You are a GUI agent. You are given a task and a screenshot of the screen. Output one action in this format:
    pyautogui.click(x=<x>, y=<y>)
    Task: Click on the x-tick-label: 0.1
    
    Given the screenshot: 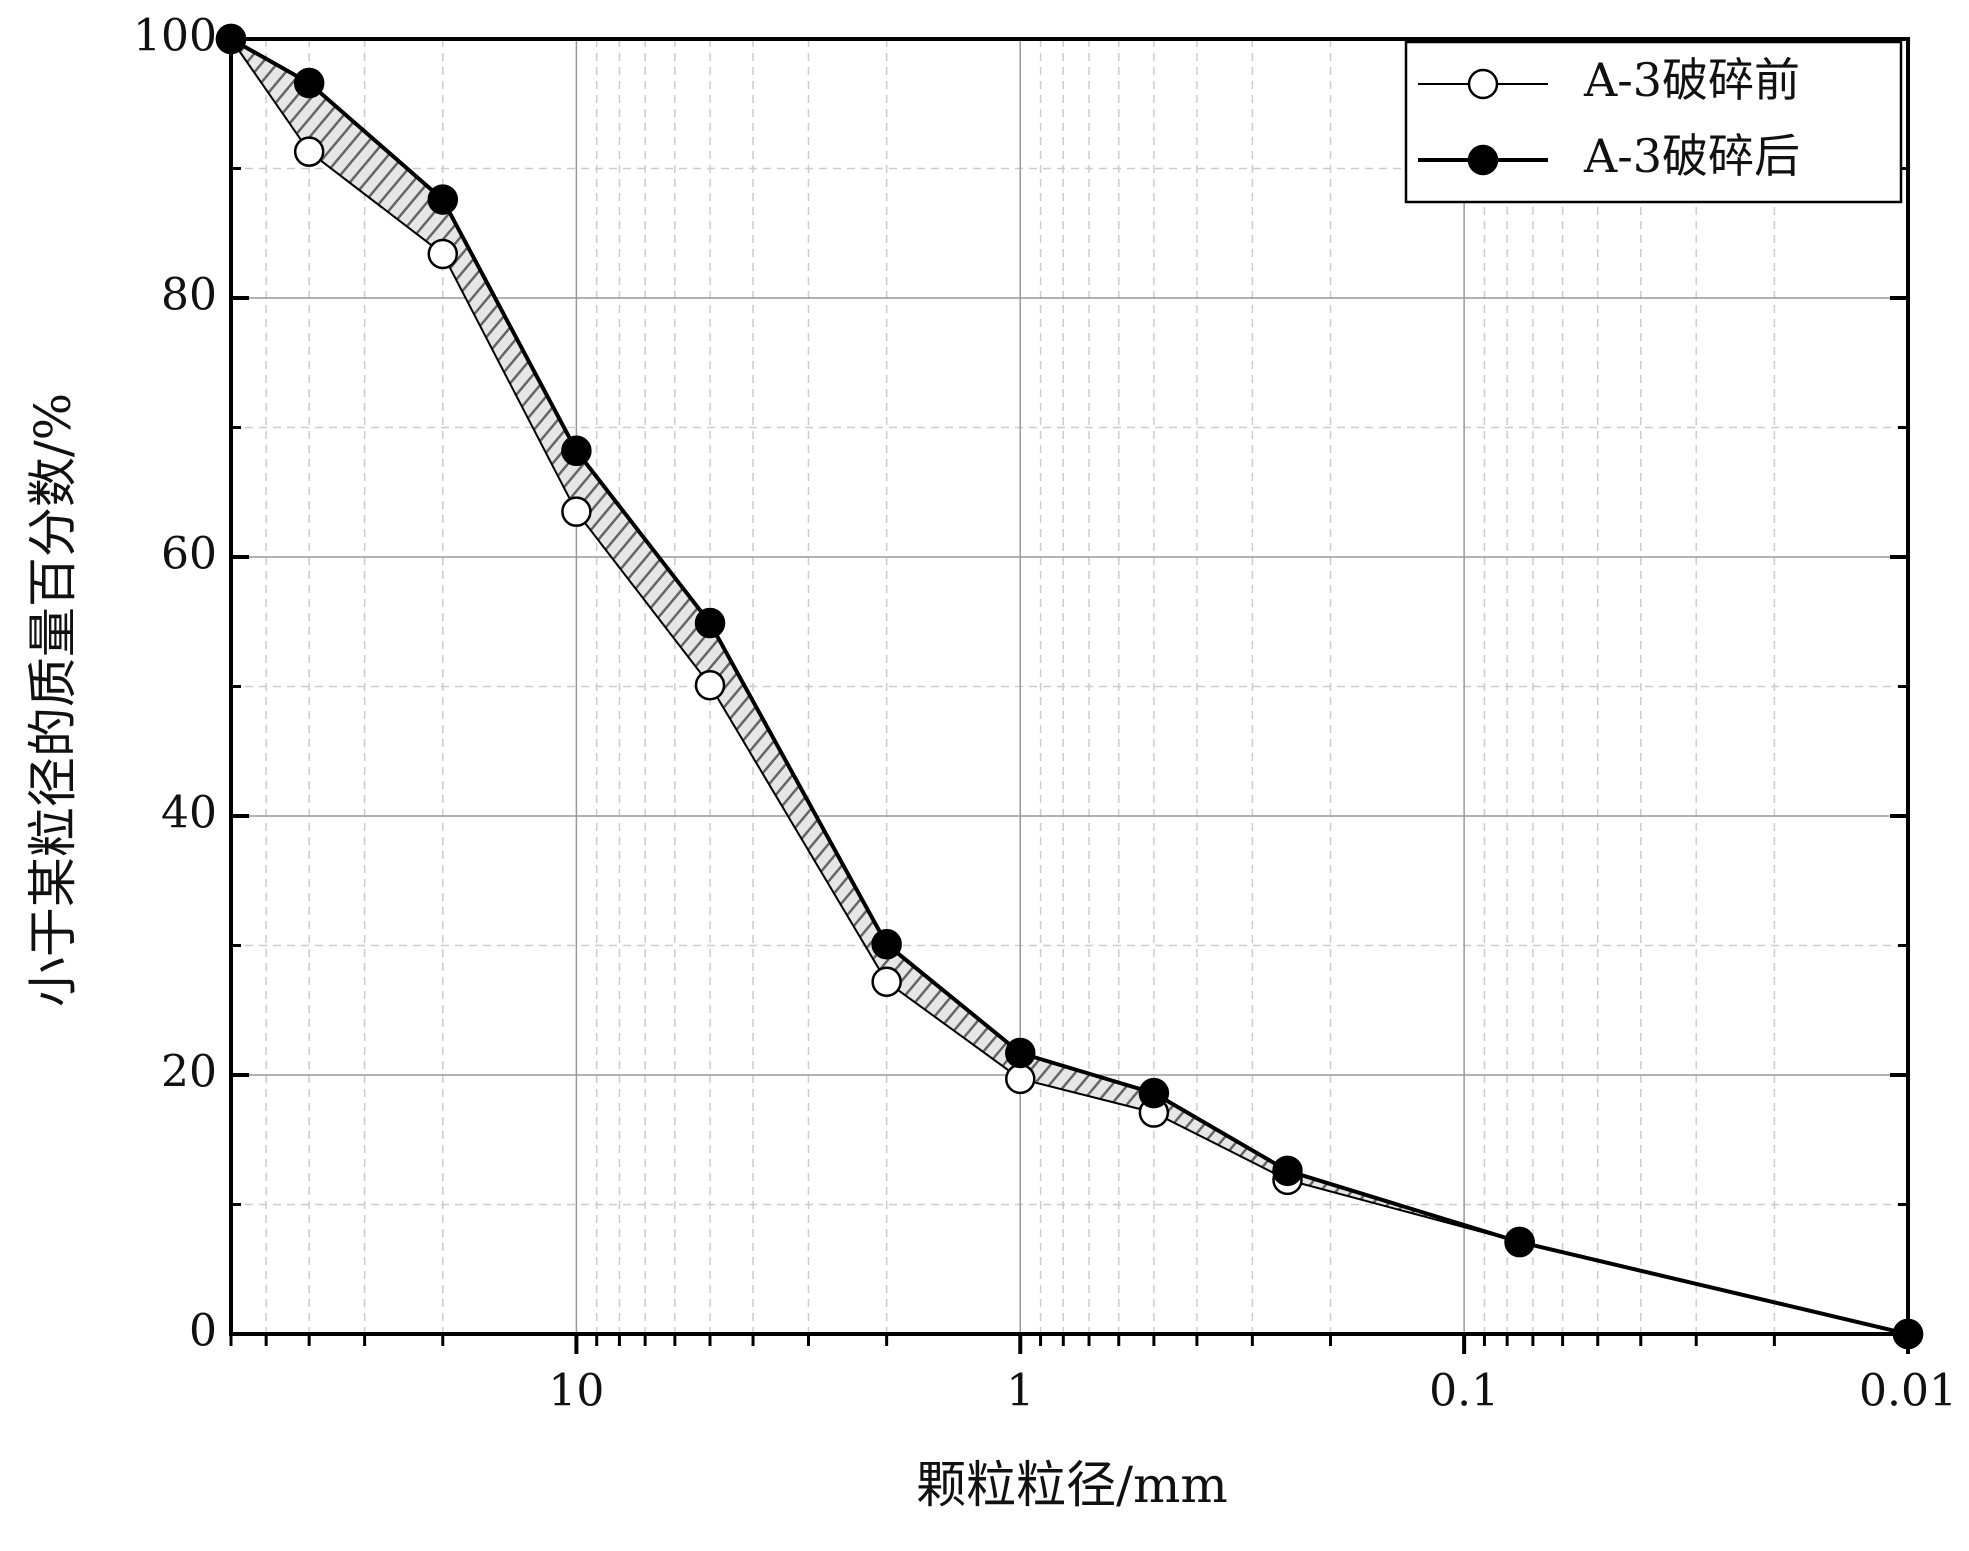 What is the action you would take?
    pyautogui.click(x=1464, y=1391)
    